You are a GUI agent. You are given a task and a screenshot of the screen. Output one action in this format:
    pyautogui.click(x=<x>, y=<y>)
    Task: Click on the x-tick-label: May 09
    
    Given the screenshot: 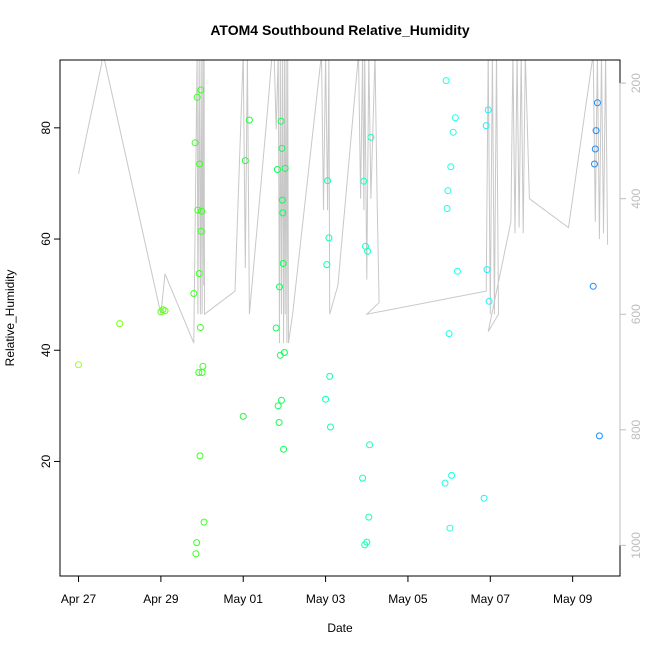 What is the action you would take?
    pyautogui.click(x=573, y=599)
    